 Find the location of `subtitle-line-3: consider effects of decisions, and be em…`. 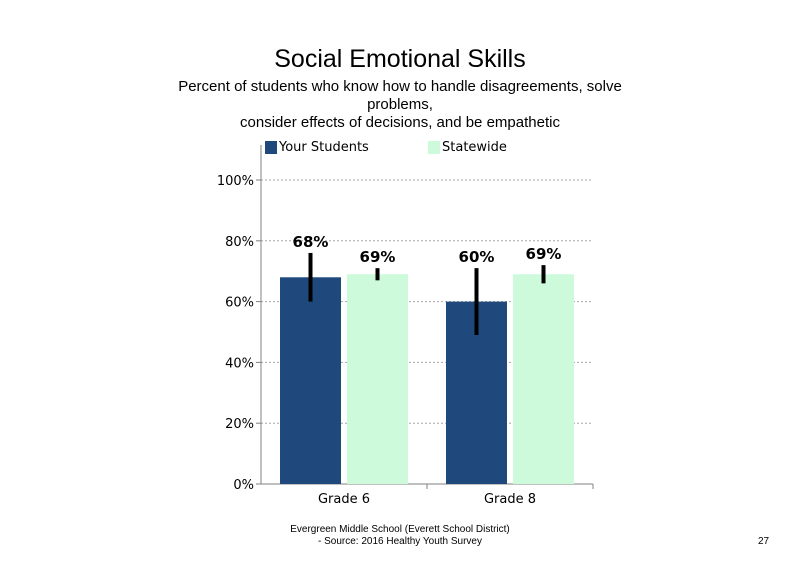

subtitle-line-3: consider effects of decisions, and be em… is located at coordinates (400, 122).